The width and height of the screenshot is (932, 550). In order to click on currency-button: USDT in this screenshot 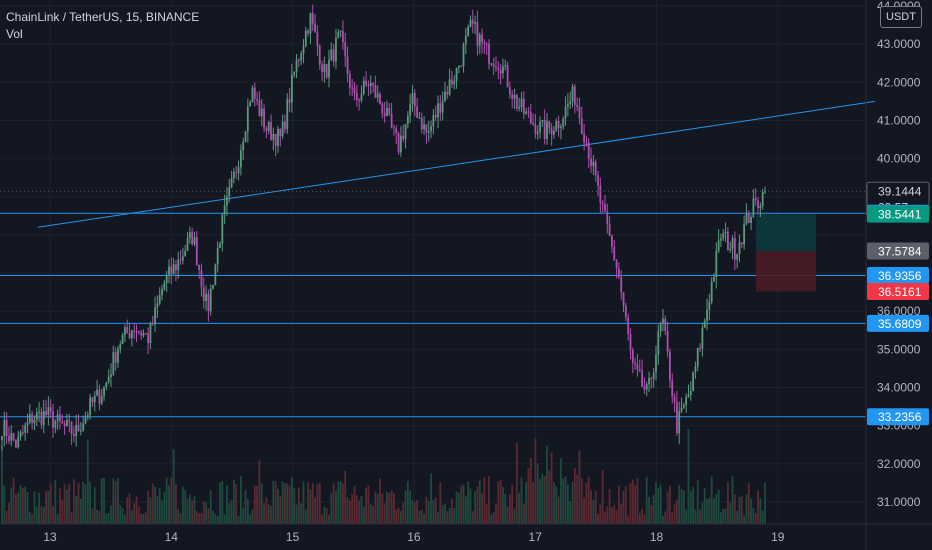, I will do `click(901, 17)`.